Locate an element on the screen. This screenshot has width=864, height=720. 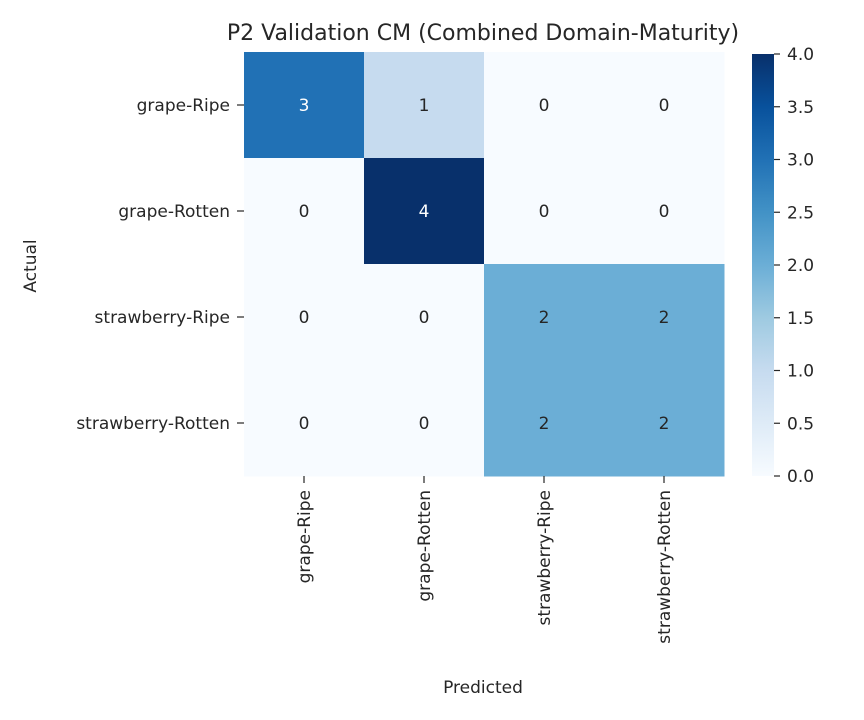
y-tick-label: strawberry-Ripe is located at coordinates (162, 318).